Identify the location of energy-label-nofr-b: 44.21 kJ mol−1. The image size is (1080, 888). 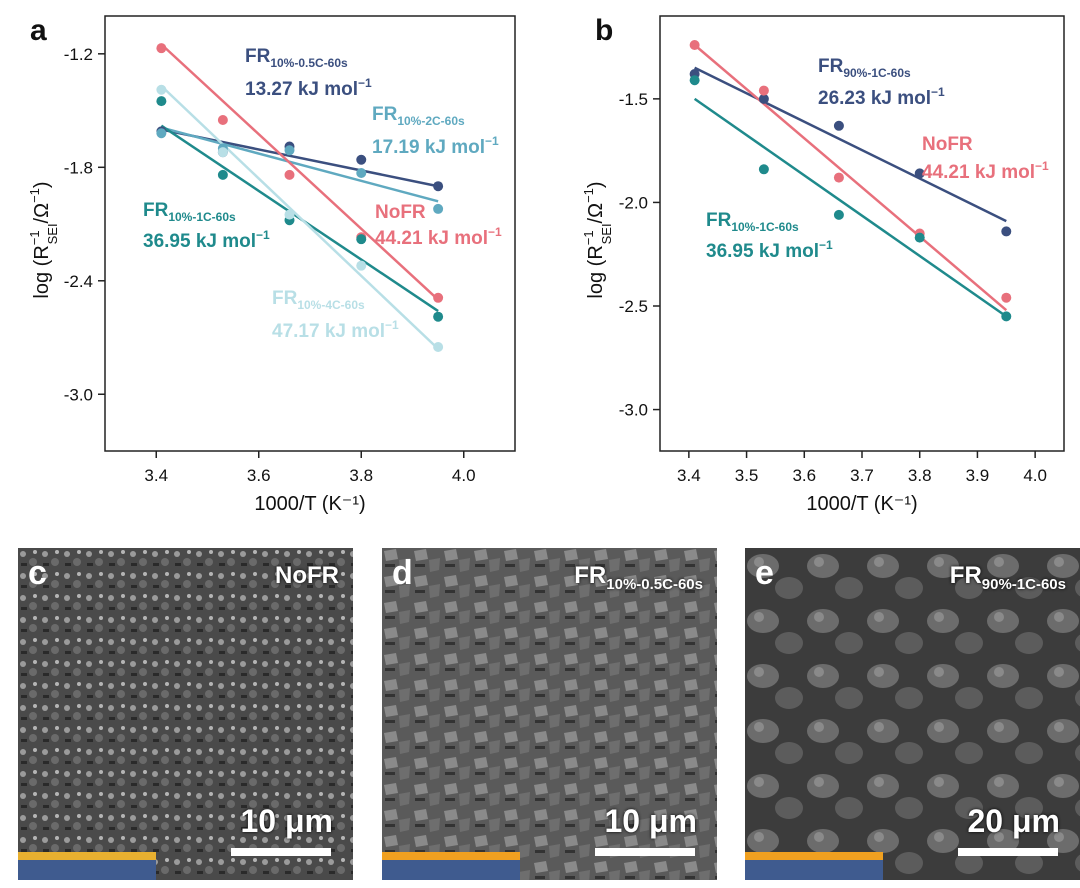
(985, 171).